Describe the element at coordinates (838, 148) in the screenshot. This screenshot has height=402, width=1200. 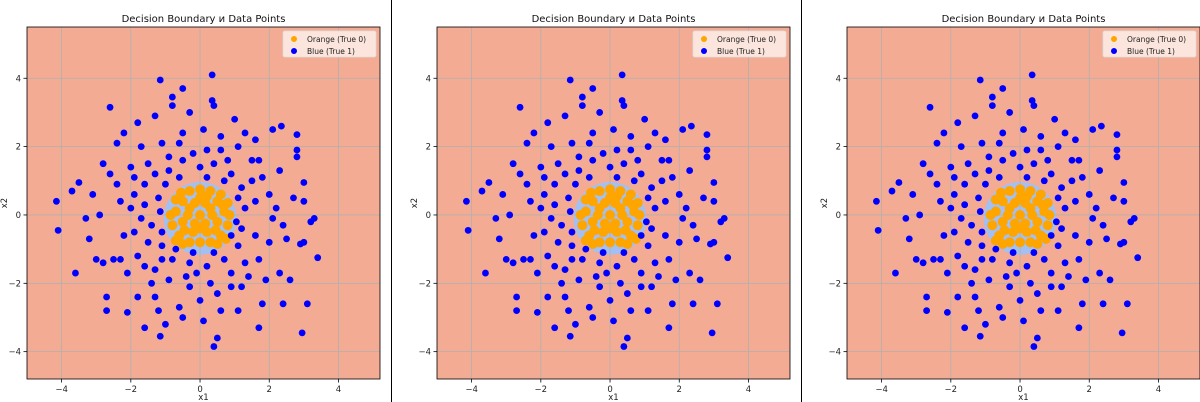
I see `y-tick-label: 2` at that location.